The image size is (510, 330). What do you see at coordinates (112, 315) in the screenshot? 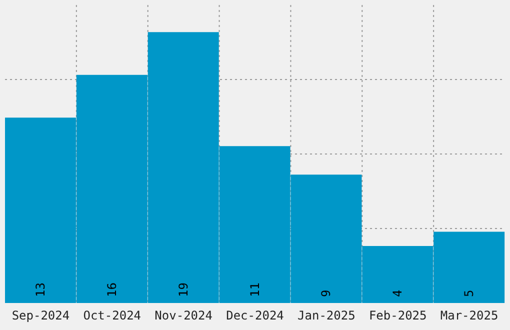
I see `x-tick-label: Oct-2024` at bounding box center [112, 315].